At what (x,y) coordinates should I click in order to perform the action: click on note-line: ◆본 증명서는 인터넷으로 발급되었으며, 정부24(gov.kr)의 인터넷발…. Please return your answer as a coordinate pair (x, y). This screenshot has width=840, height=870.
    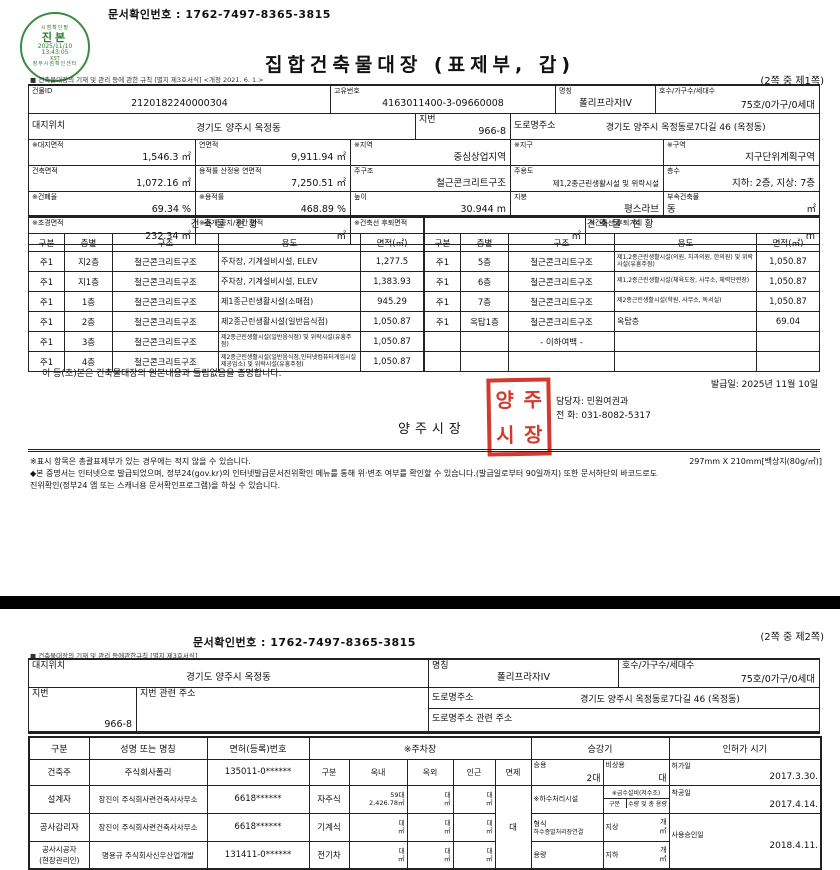
    Looking at the image, I should click on (344, 473).